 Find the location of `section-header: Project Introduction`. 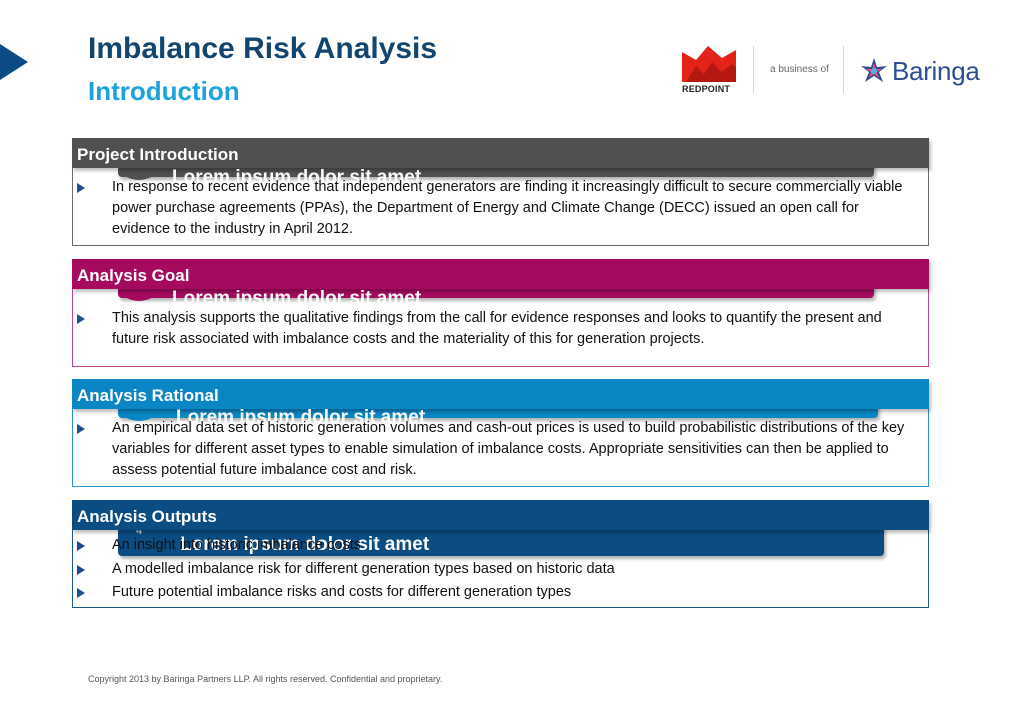

section-header: Project Introduction is located at coordinates (500, 153).